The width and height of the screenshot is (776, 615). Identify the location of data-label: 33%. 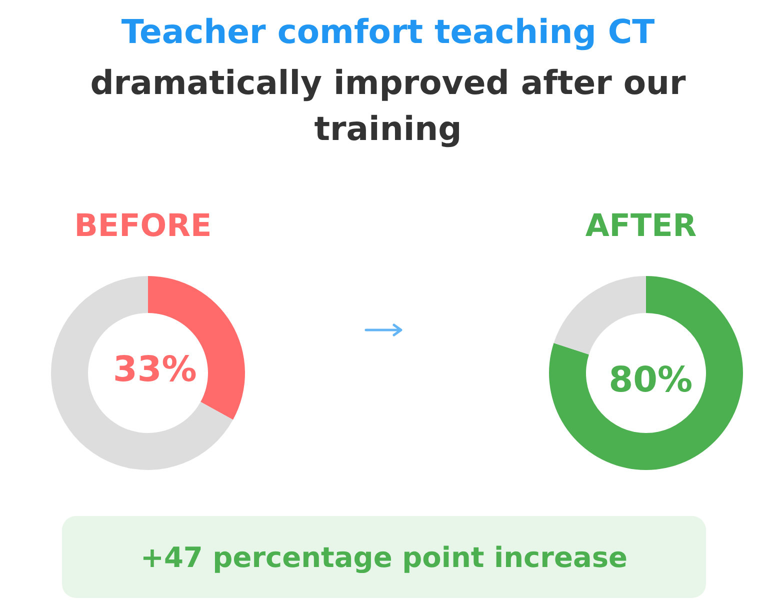
(154, 370).